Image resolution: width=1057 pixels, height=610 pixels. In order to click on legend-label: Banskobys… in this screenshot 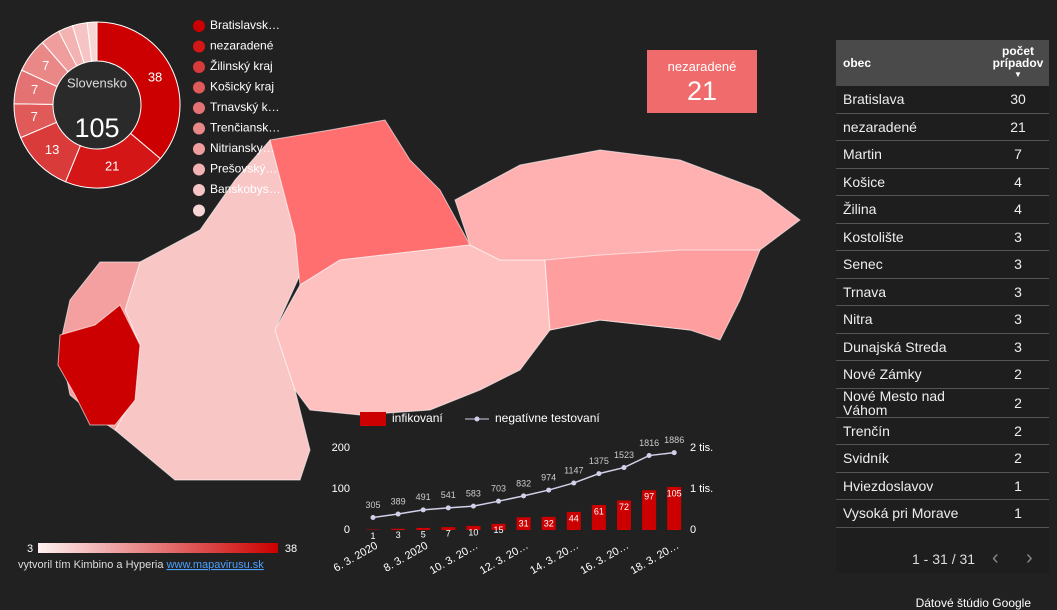, I will do `click(245, 189)`.